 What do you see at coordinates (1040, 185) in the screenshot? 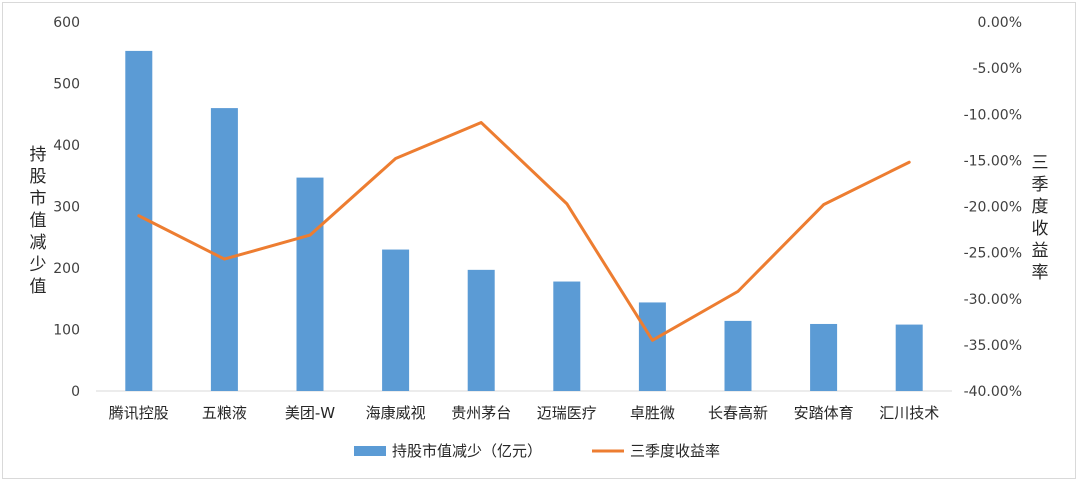
I see `right-axis-title-char: 季` at bounding box center [1040, 185].